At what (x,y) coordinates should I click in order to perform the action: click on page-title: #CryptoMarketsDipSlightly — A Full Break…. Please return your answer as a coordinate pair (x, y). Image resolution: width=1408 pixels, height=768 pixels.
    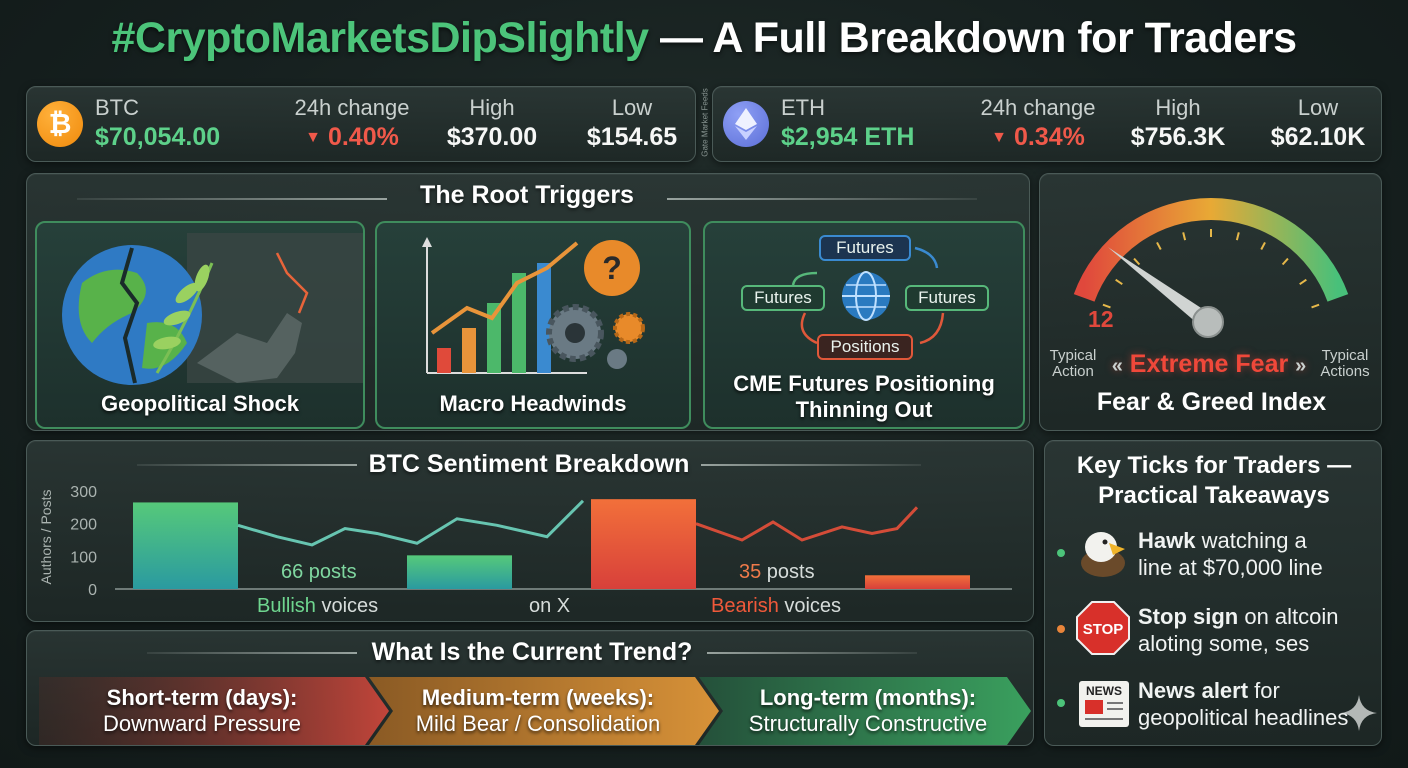
    Looking at the image, I should click on (704, 38).